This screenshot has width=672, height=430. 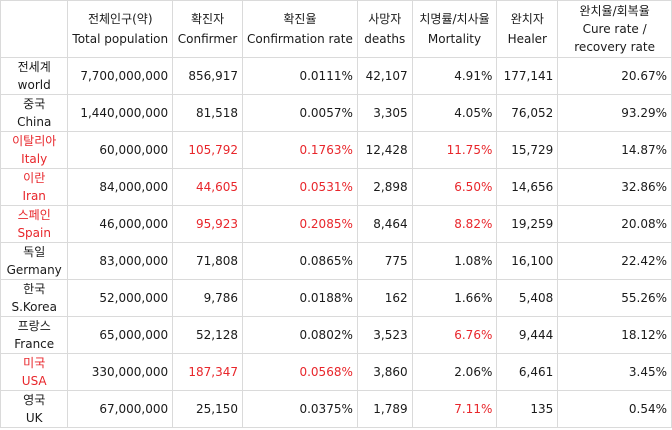 What do you see at coordinates (527, 113) in the screenshot?
I see `healed-cell: 76,052` at bounding box center [527, 113].